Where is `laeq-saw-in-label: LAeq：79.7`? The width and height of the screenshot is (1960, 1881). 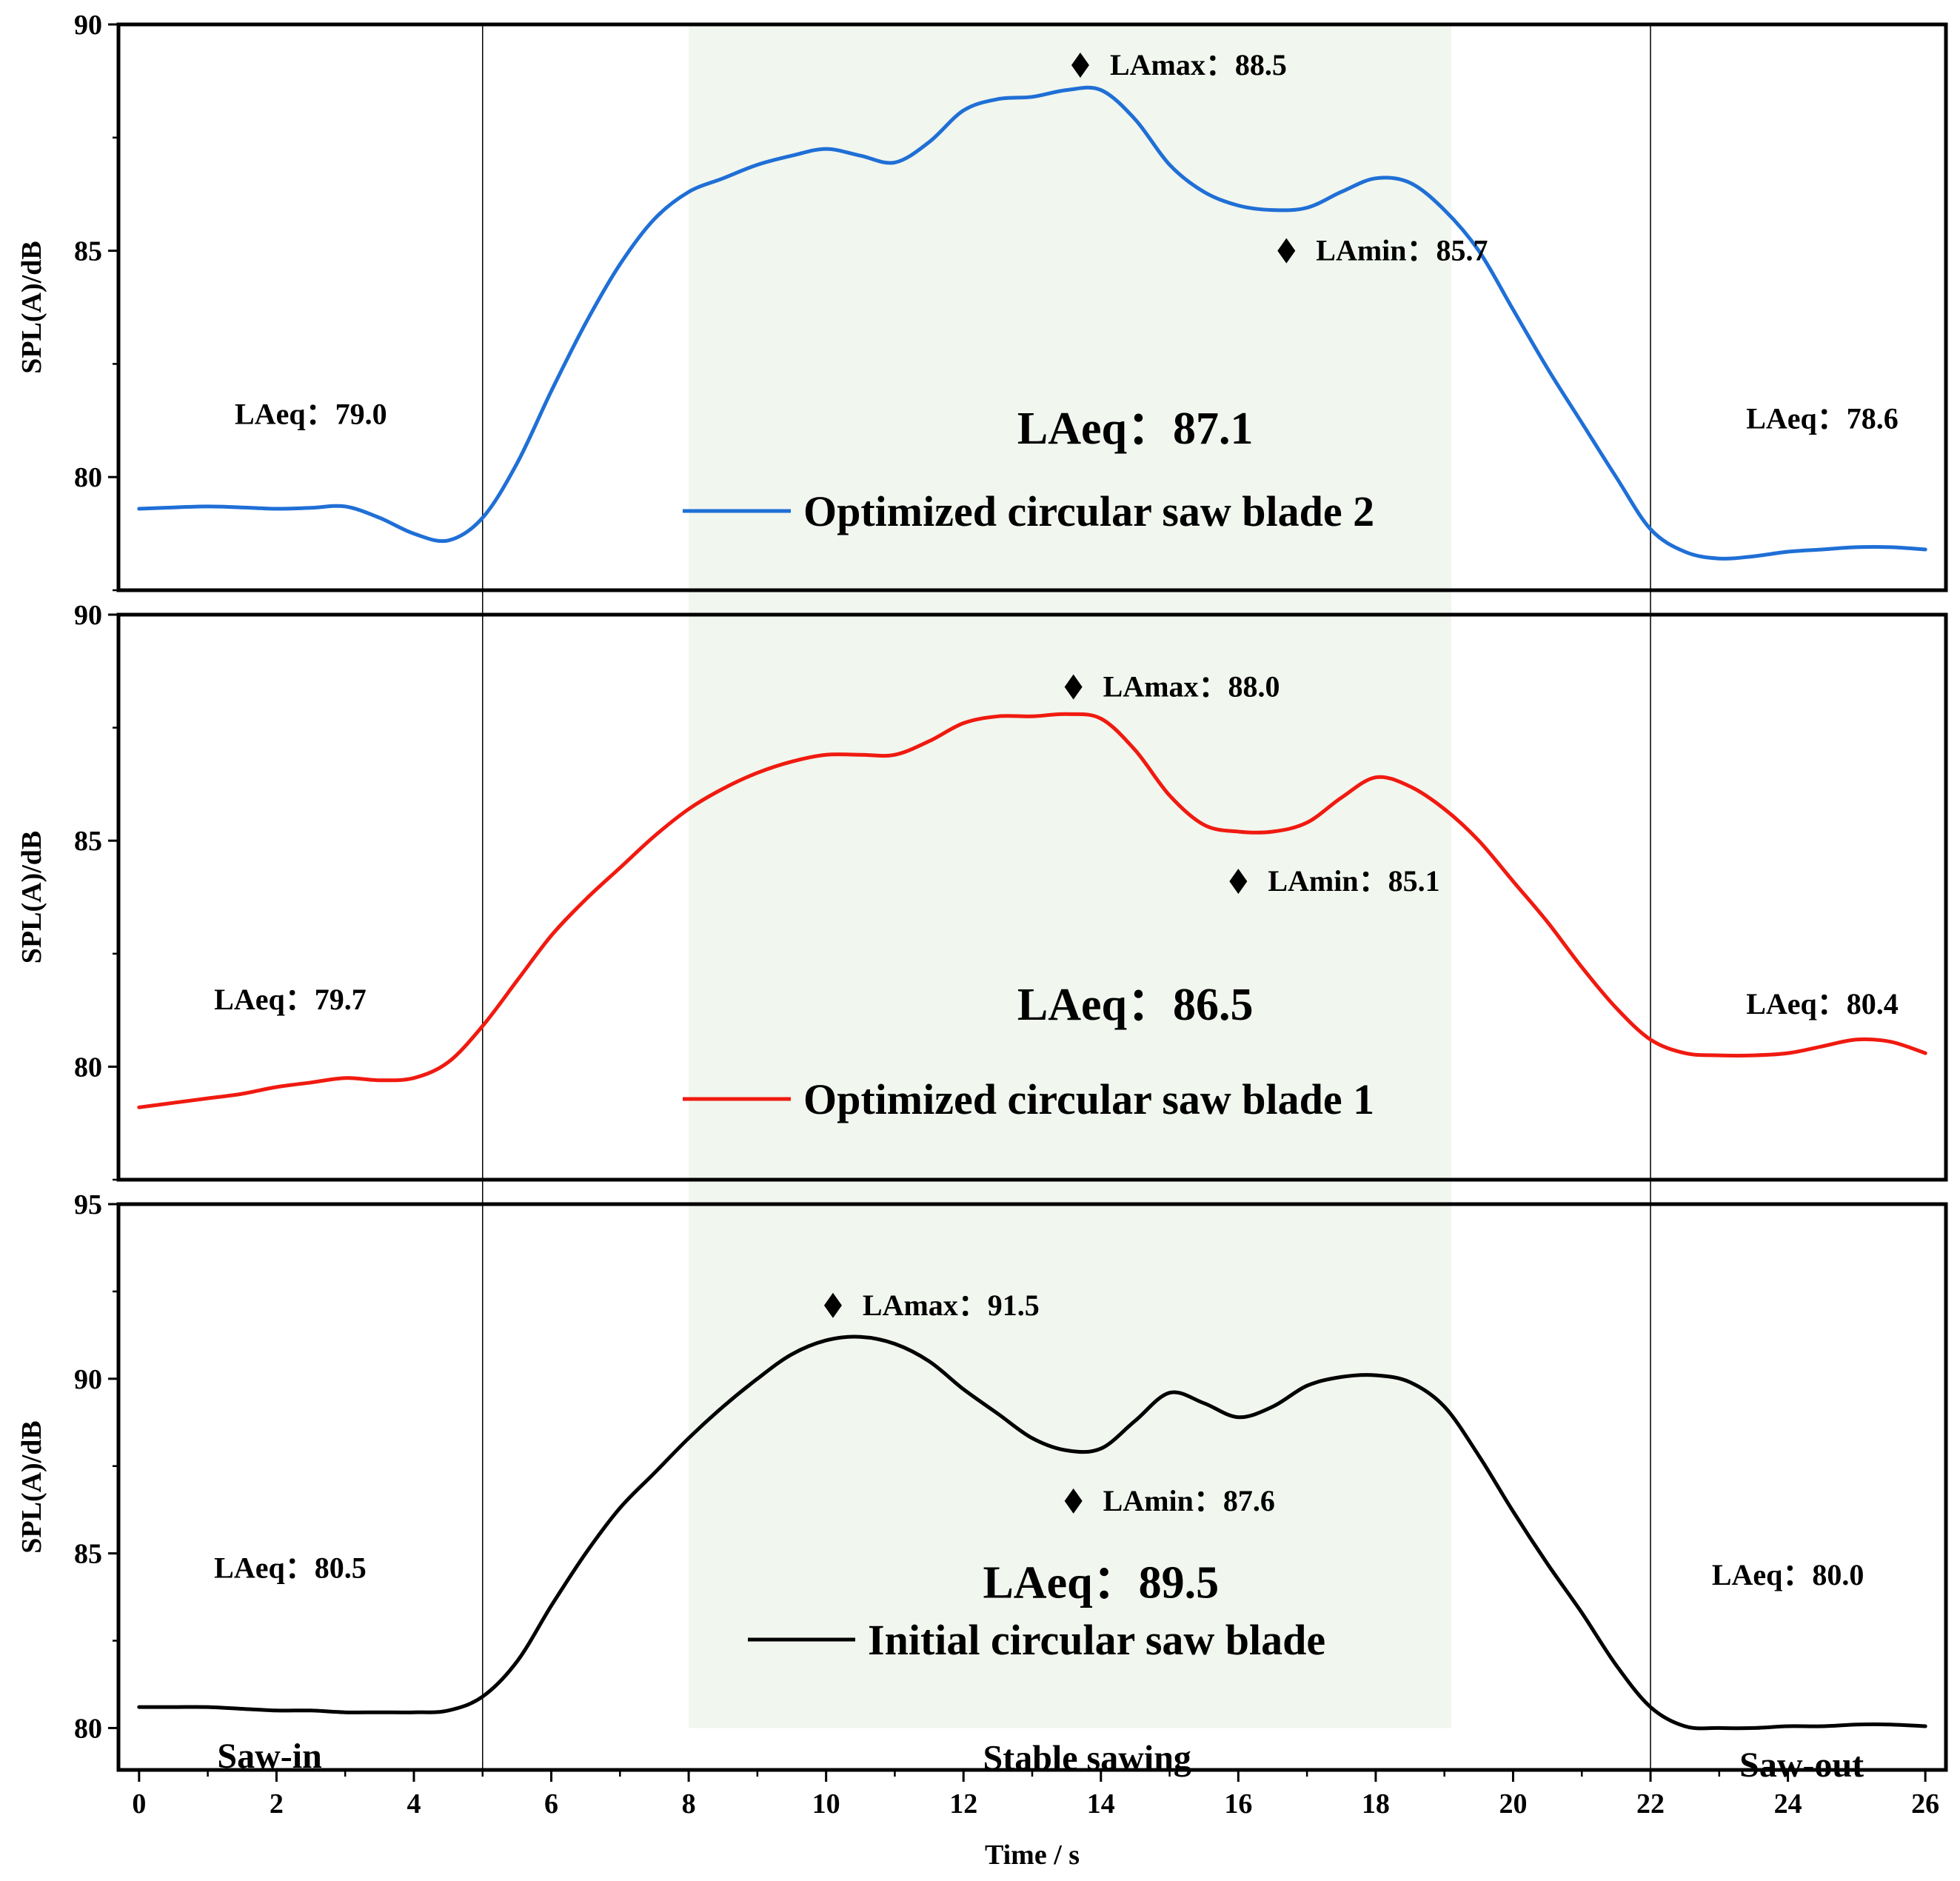
laeq-saw-in-label: LAeq：79.7 is located at coordinates (290, 999).